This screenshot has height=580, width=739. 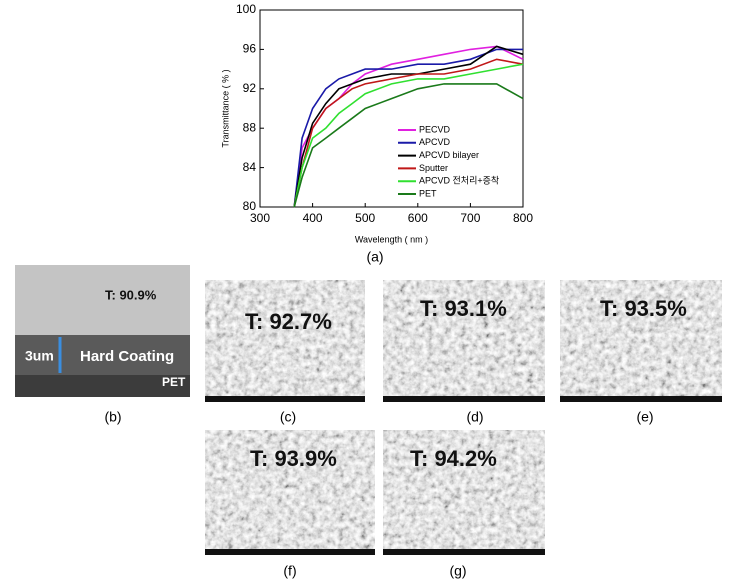 I want to click on transmittance-label: T: 90.9%, so click(x=131, y=294).